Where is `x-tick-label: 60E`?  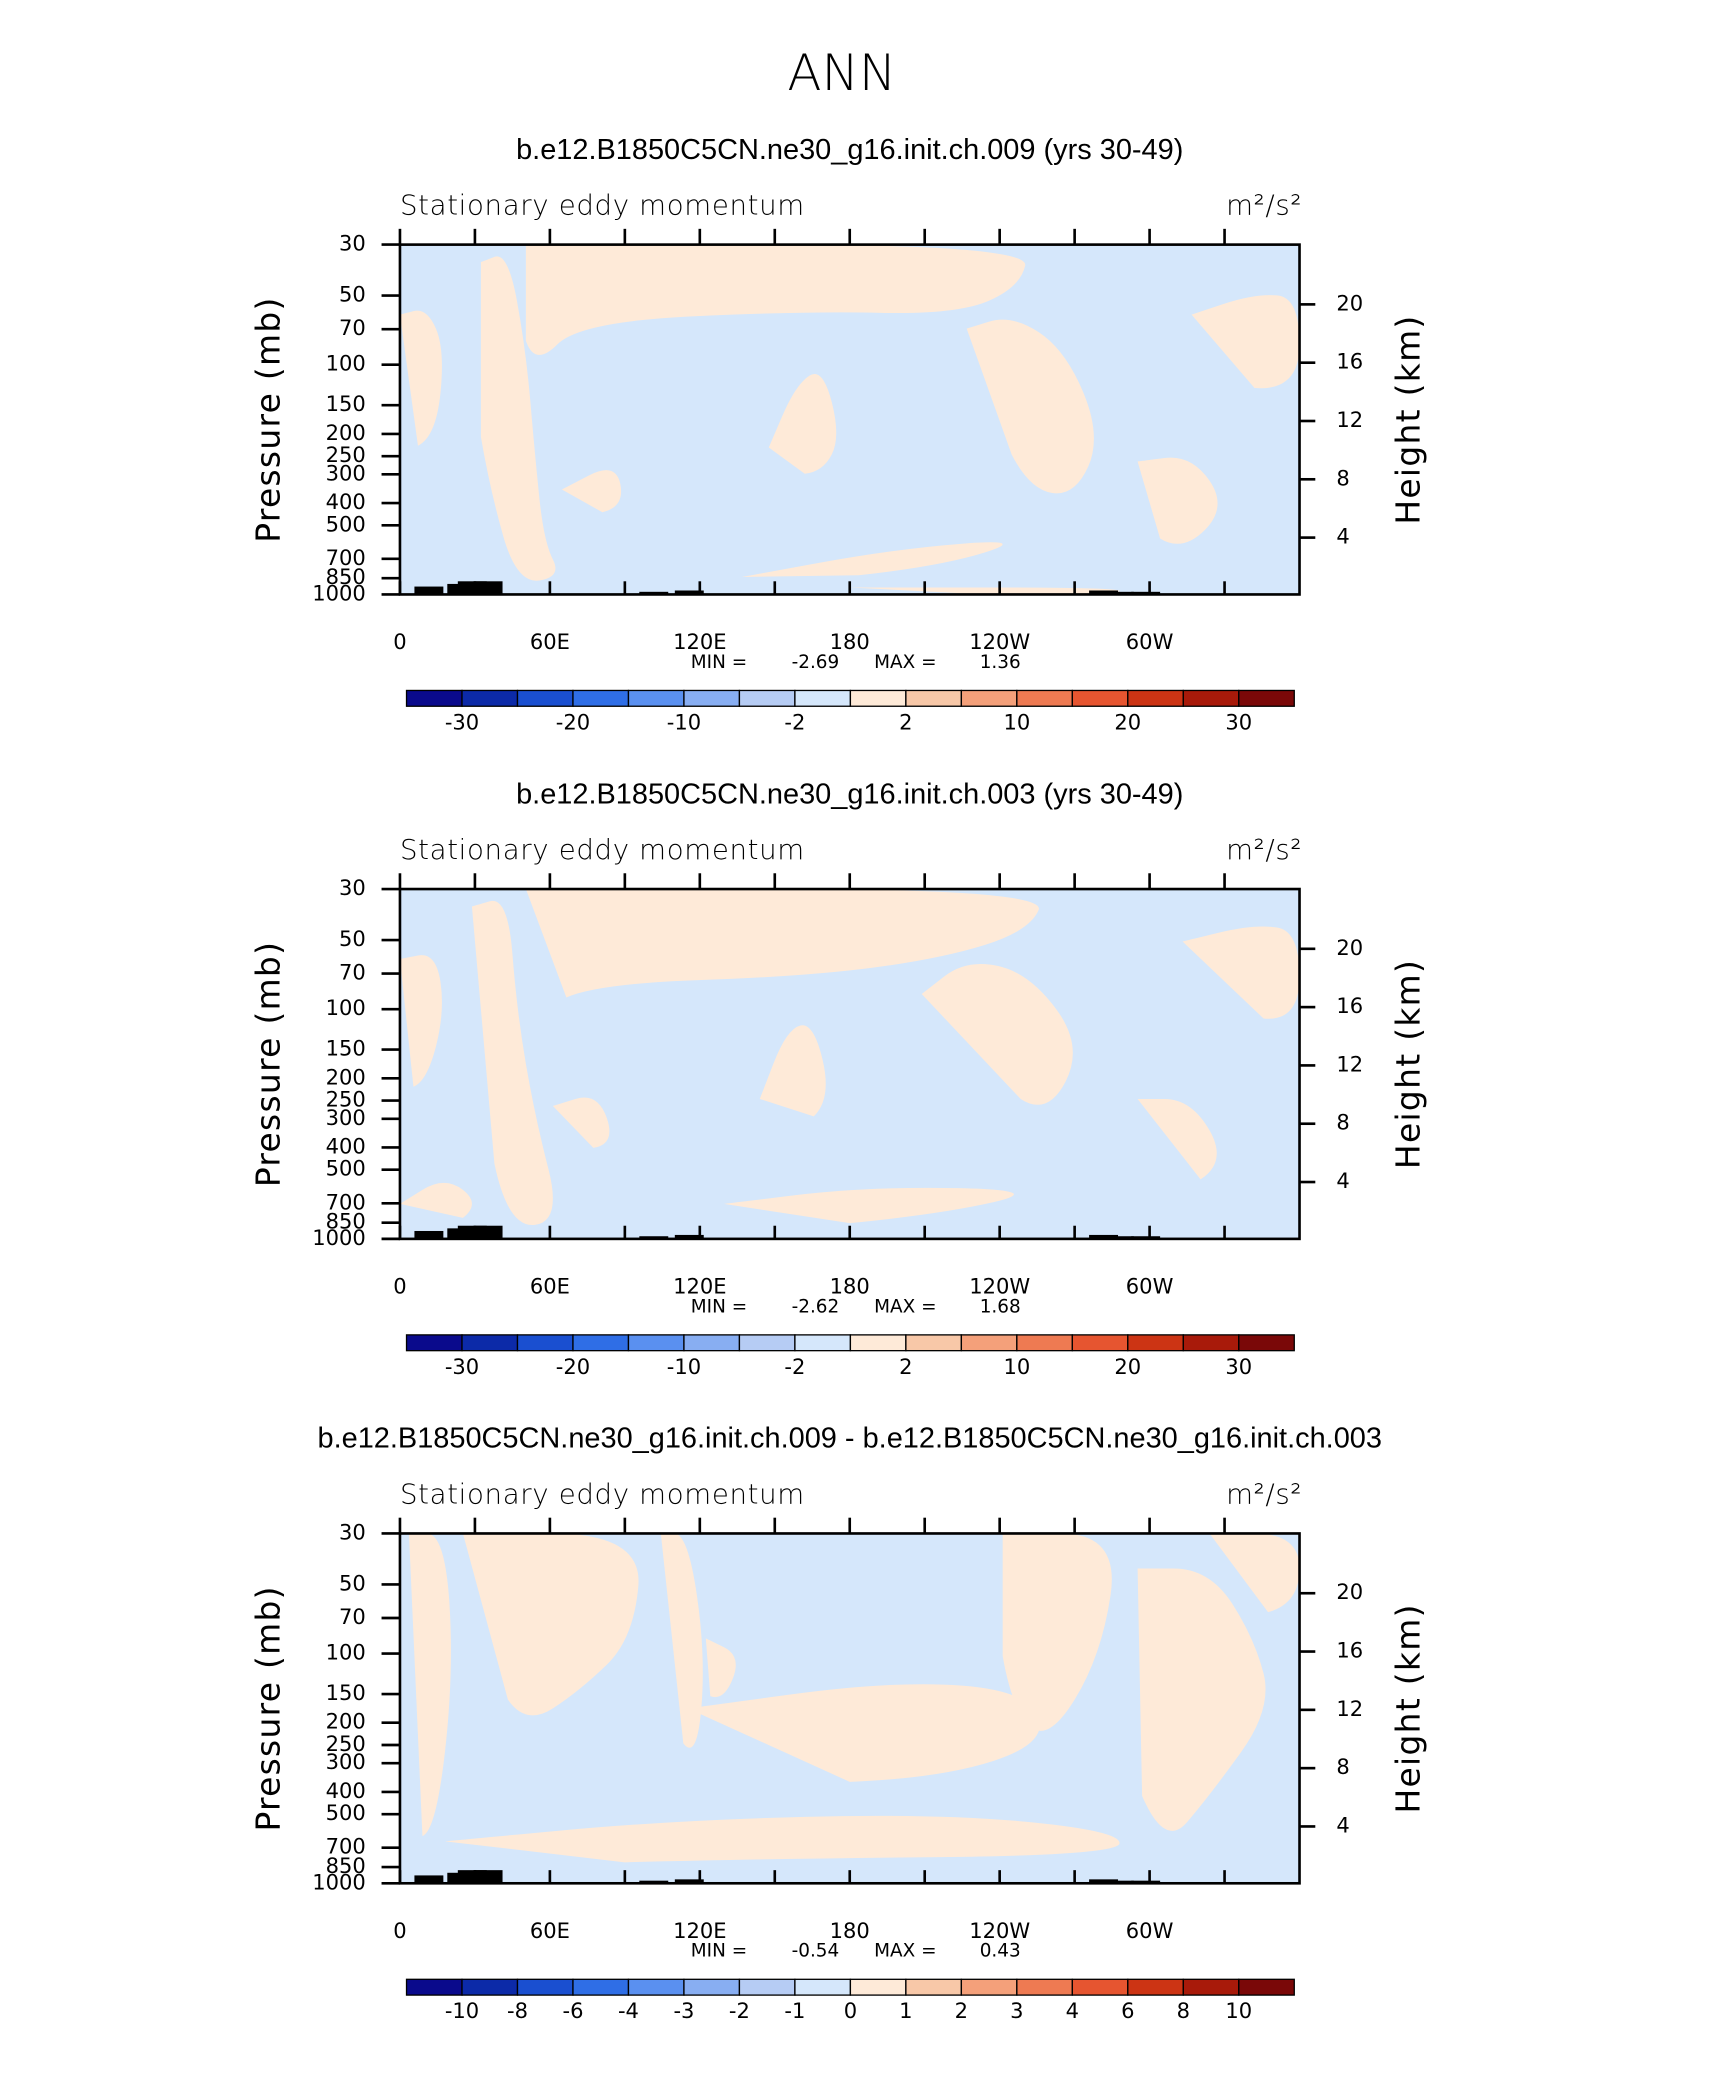 x-tick-label: 60E is located at coordinates (550, 1930).